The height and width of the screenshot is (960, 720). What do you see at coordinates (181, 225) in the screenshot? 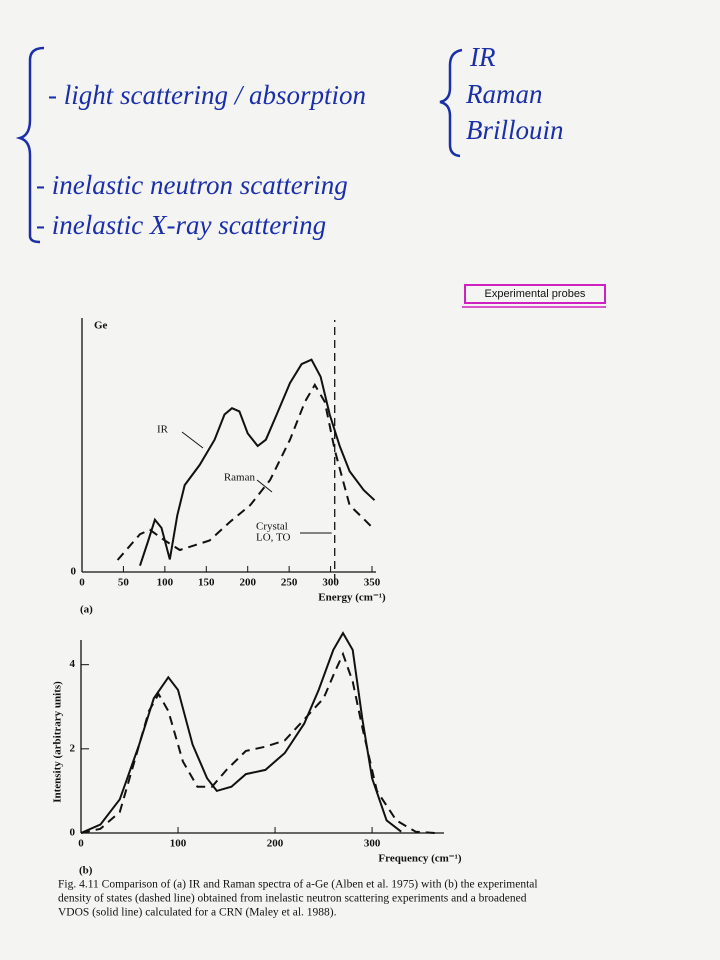
I see `note: - inelastic X-ray scattering` at bounding box center [181, 225].